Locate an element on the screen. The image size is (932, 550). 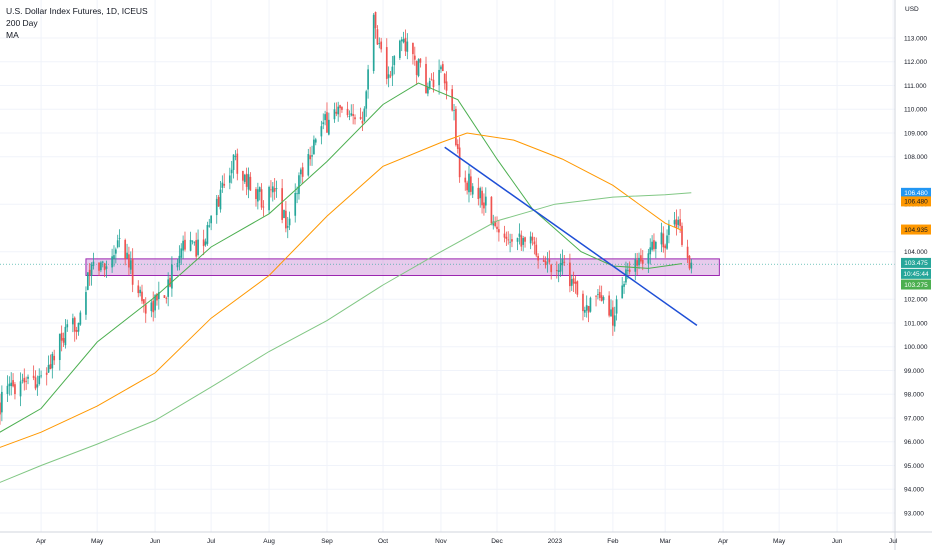
y-tick-label: 109.000 is located at coordinates (916, 133).